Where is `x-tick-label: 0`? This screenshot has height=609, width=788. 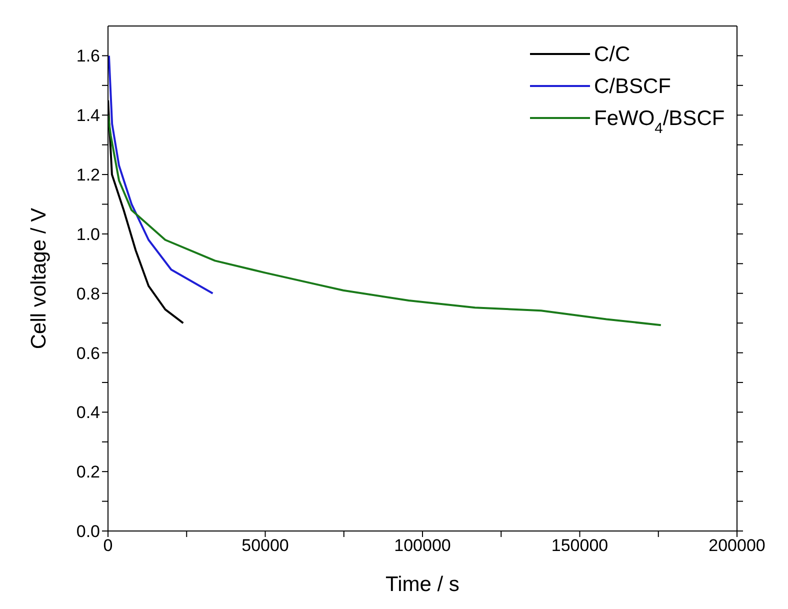 x-tick-label: 0 is located at coordinates (108, 546).